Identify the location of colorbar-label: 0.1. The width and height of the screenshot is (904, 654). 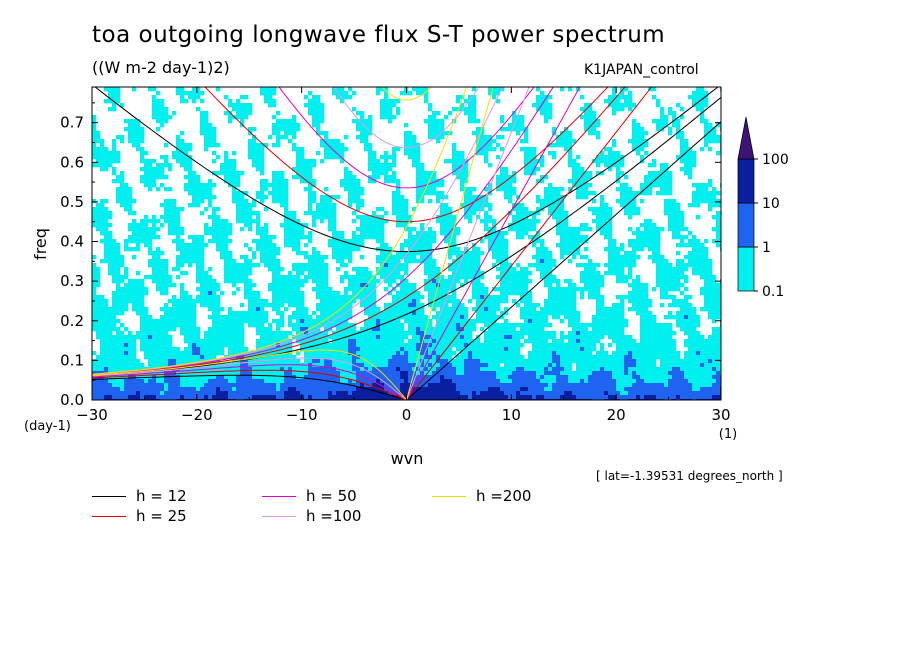
(773, 292).